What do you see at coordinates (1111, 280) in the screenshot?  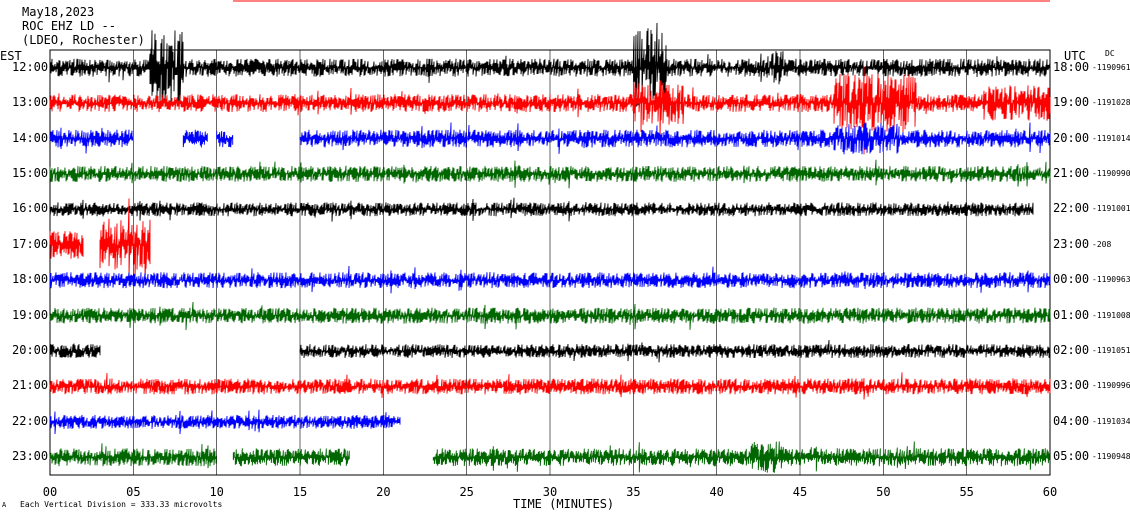 I see `dc-offset-label: -1190963` at bounding box center [1111, 280].